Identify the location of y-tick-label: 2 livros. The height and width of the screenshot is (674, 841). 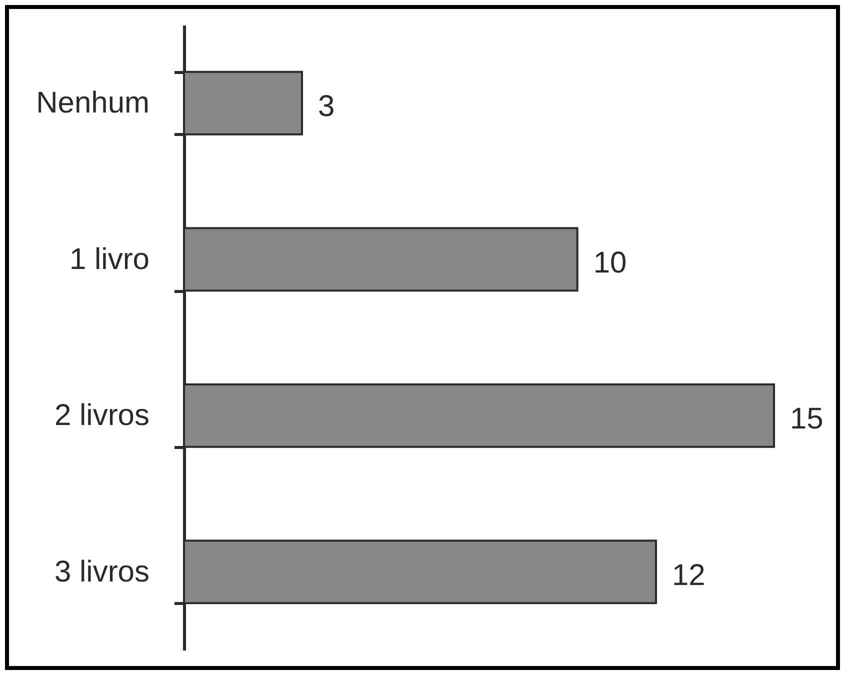
(102, 415).